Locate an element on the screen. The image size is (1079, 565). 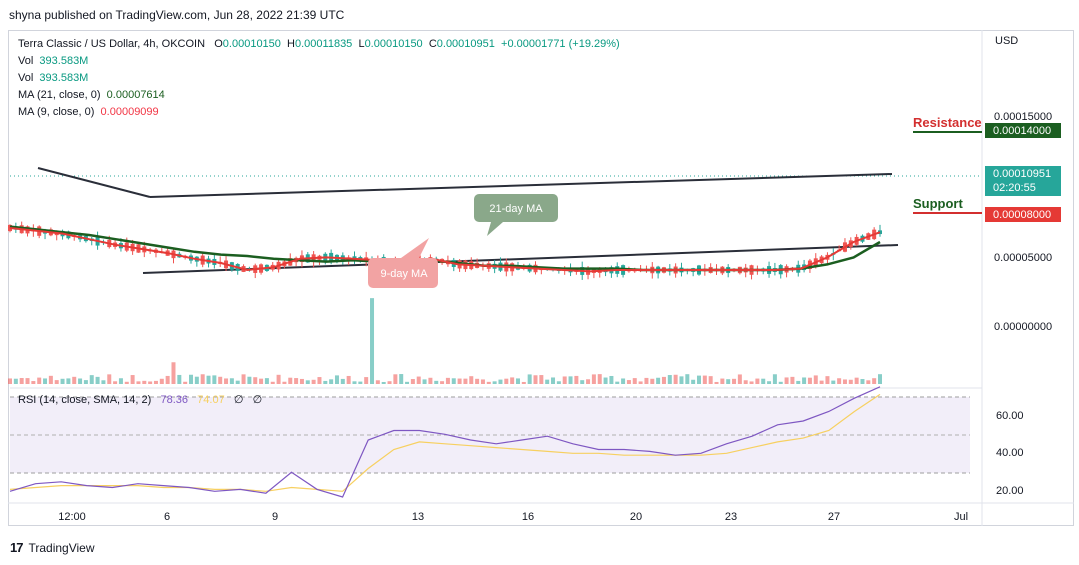
rsi-label-0: 60.00 is located at coordinates (1010, 416).